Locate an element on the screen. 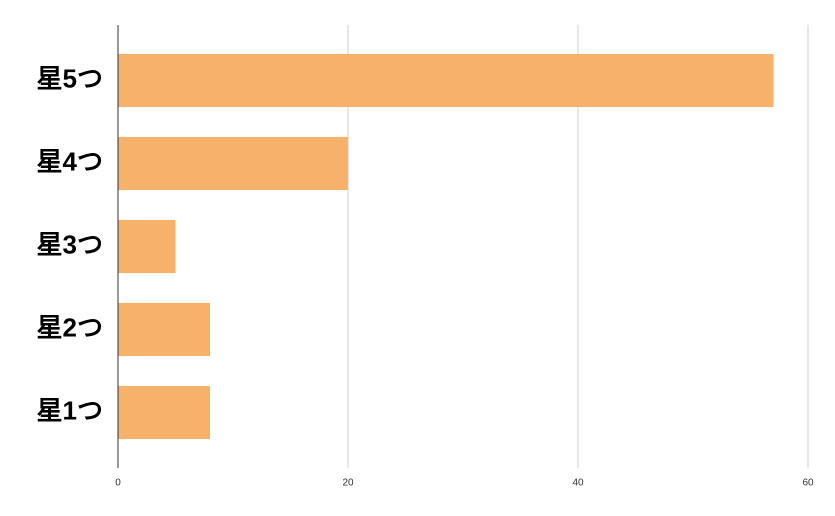 The width and height of the screenshot is (835, 516). y-tick-label: 星3つ is located at coordinates (70, 244).